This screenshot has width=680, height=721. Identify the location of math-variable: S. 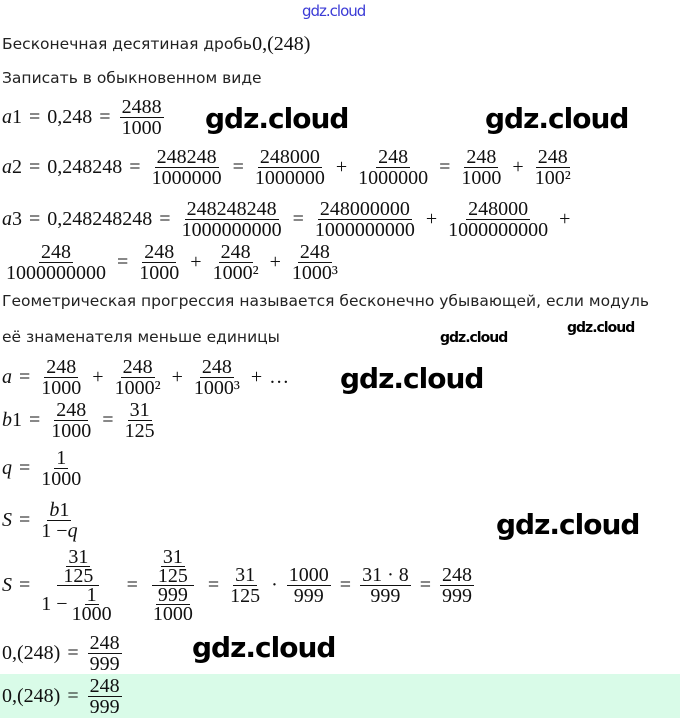
(7, 584).